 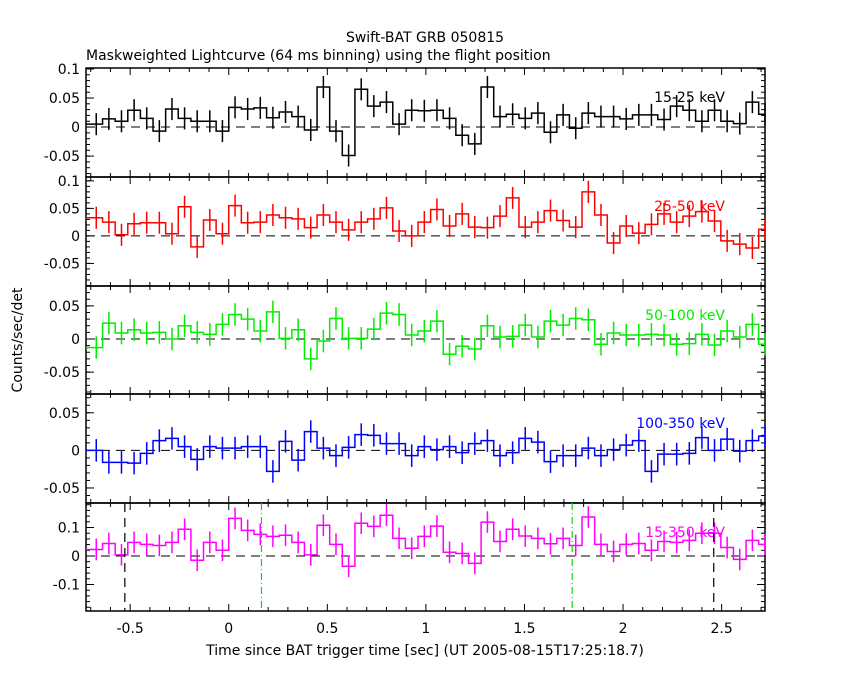 I want to click on panel-50-100-kev: 0.05 0 -0.05 50-100 keV, so click(x=405, y=340).